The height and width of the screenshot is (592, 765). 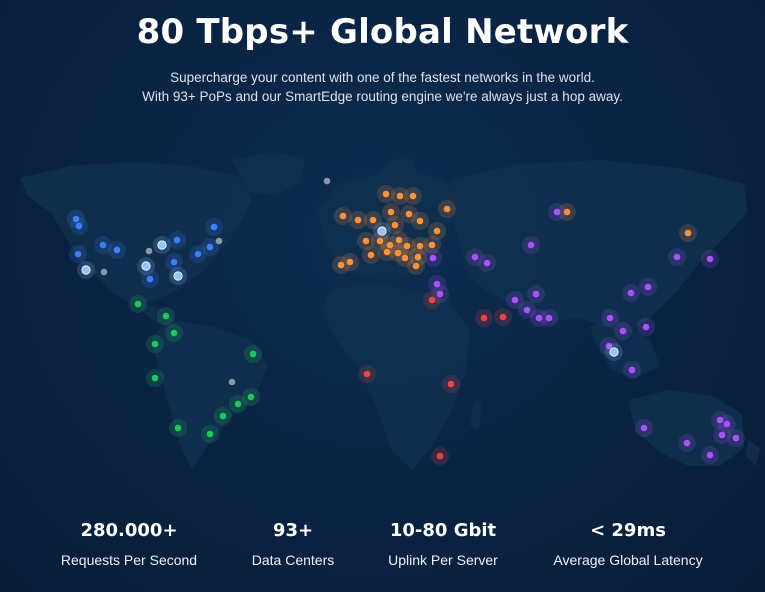 What do you see at coordinates (443, 530) in the screenshot?
I see `stat-uplink-value: 10-80 Gbit` at bounding box center [443, 530].